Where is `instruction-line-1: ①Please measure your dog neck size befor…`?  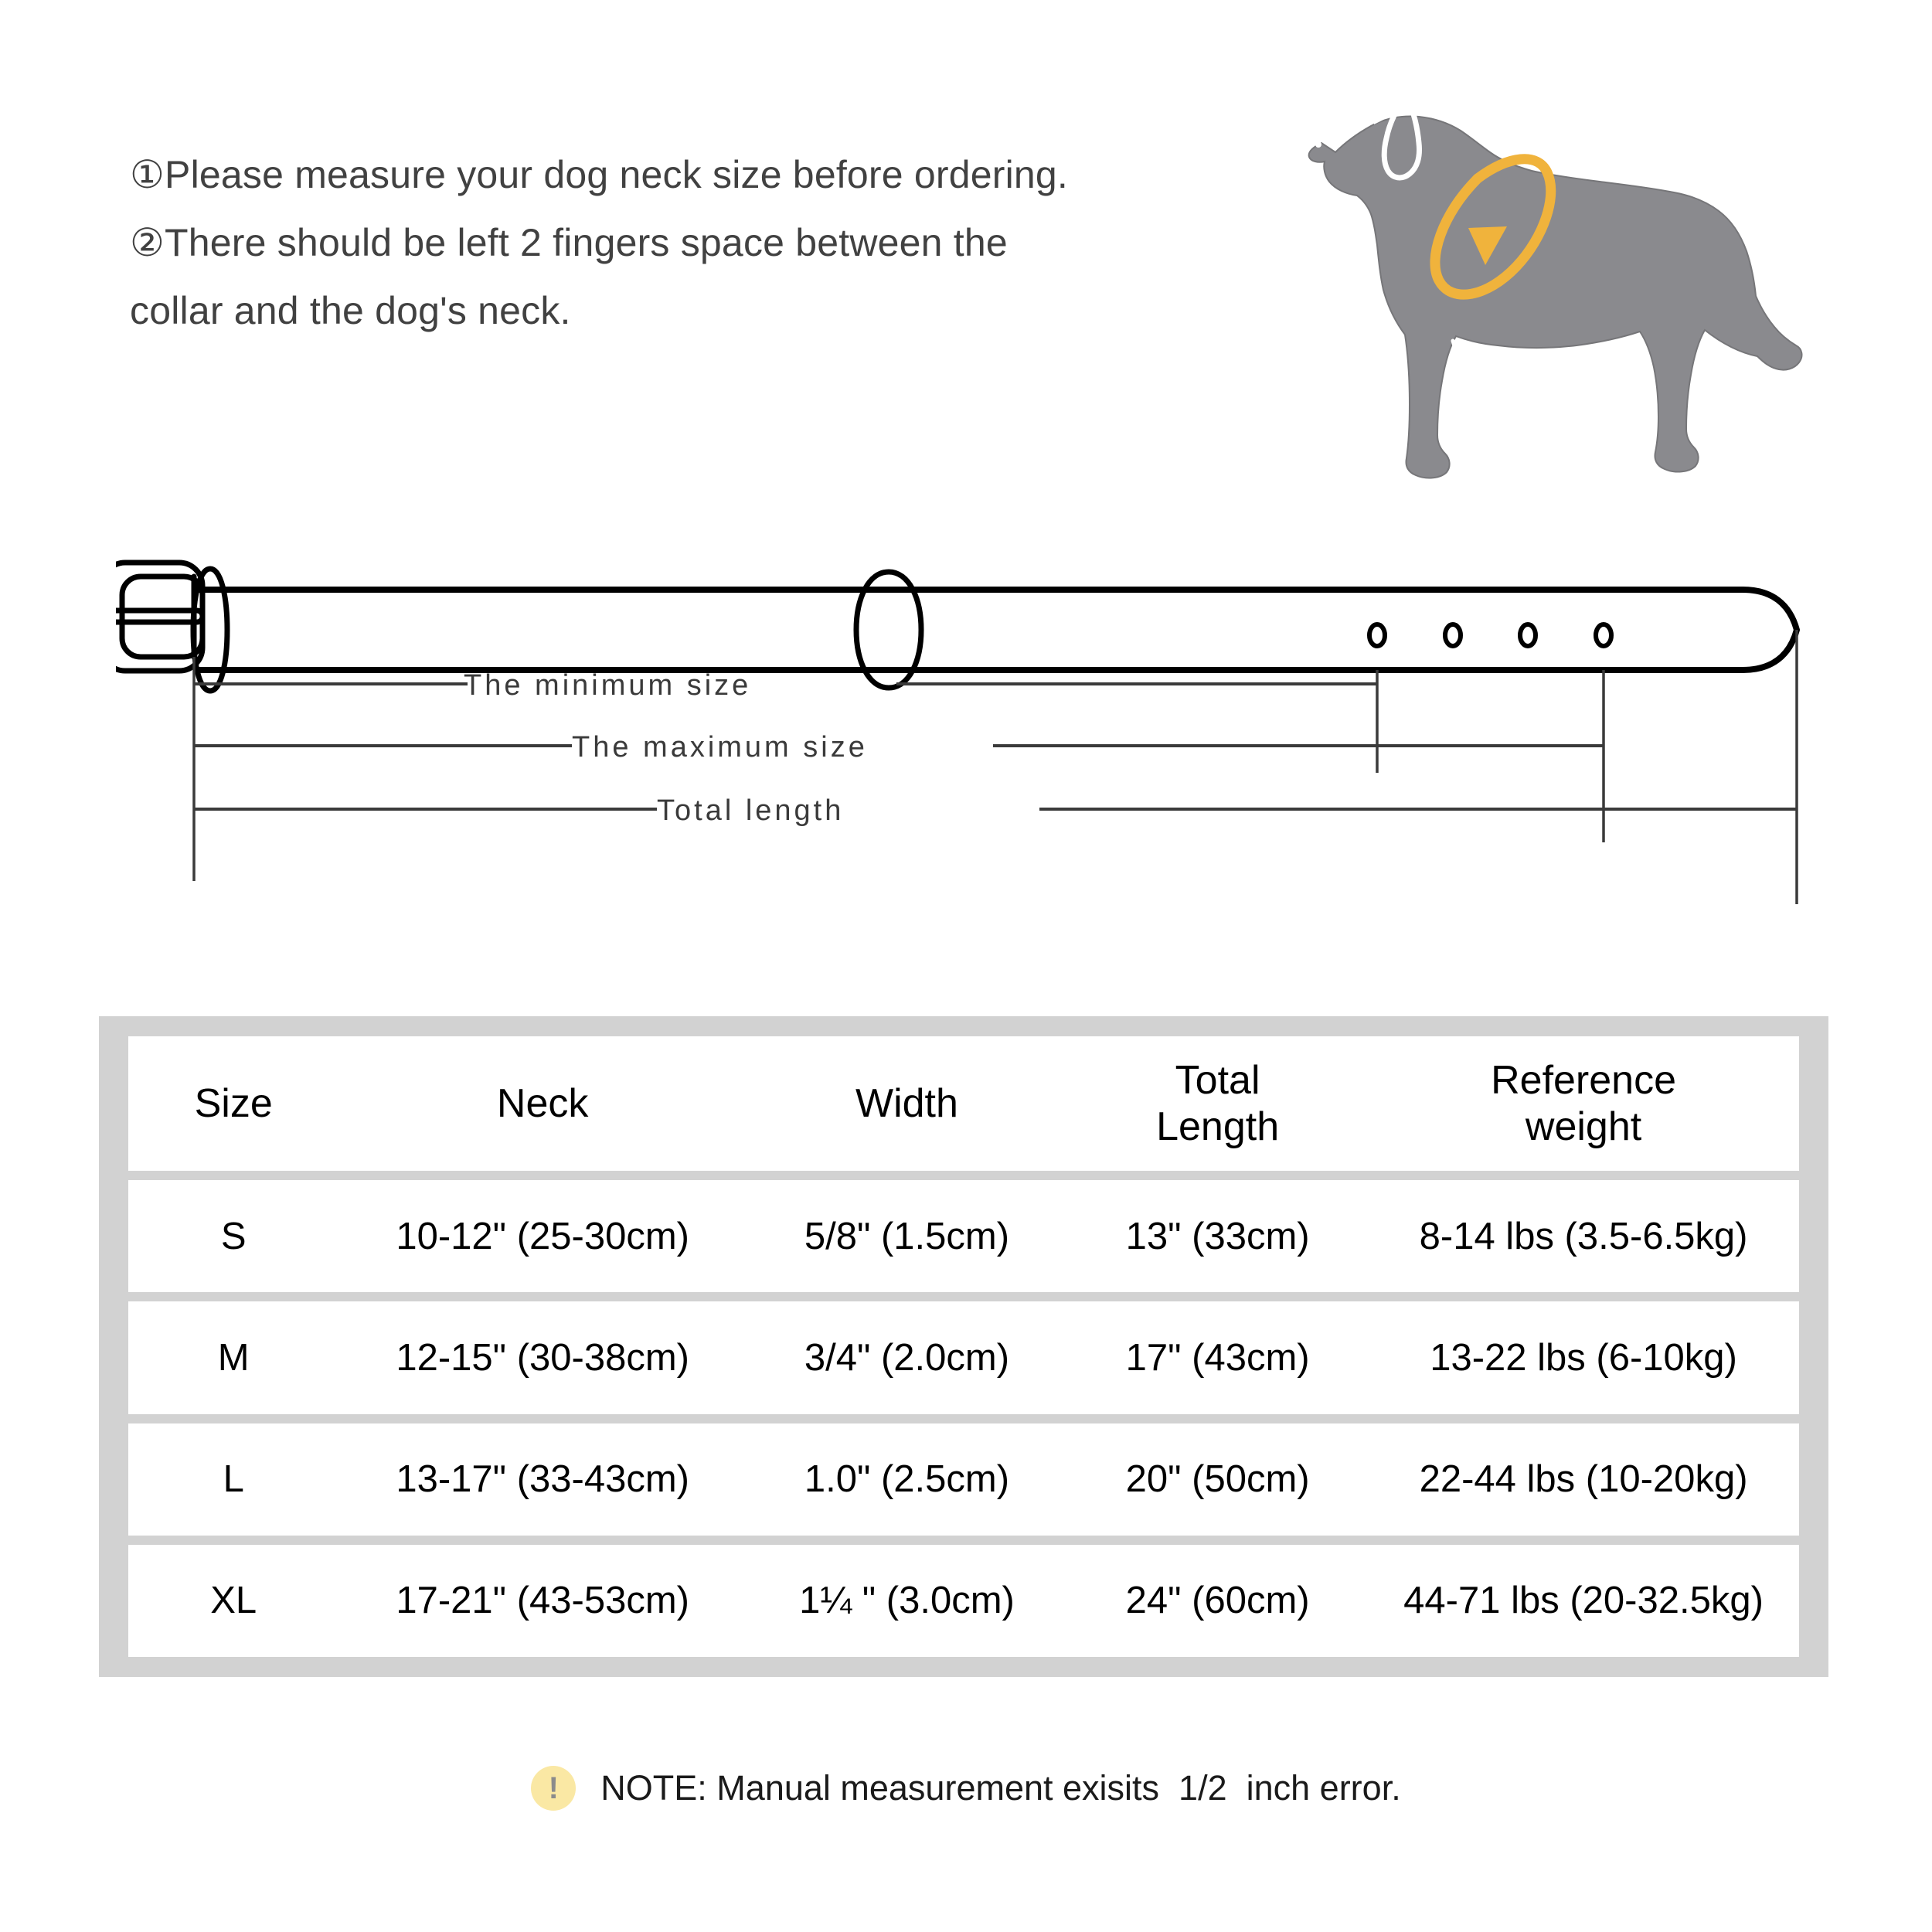 instruction-line-1: ①Please measure your dog neck size befor… is located at coordinates (599, 175).